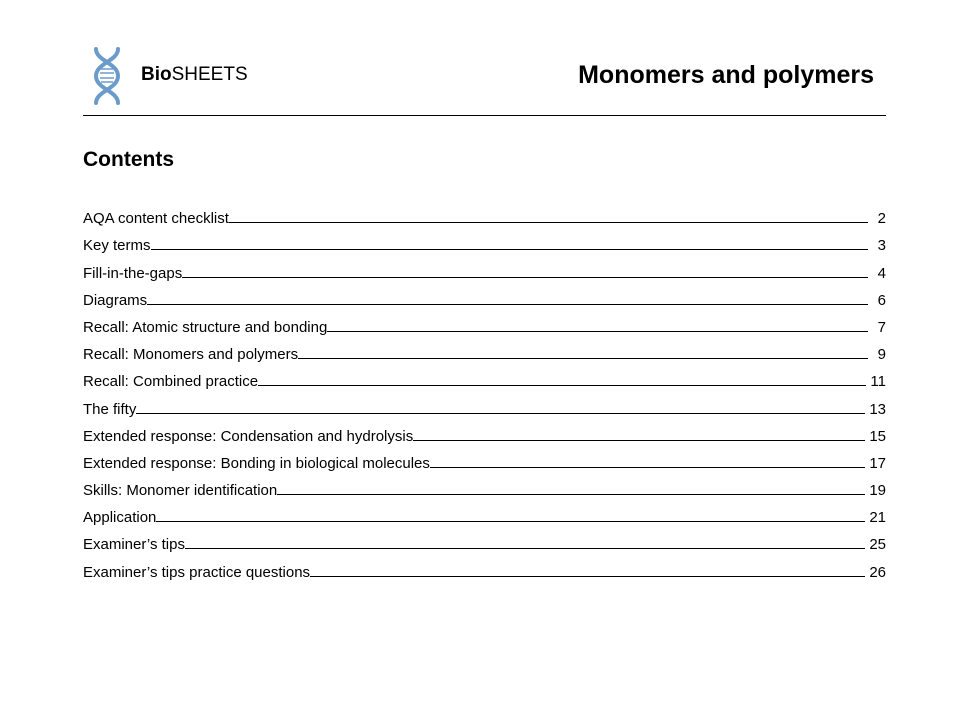 The image size is (969, 727). What do you see at coordinates (881, 246) in the screenshot?
I see `toc-page-number: 3` at bounding box center [881, 246].